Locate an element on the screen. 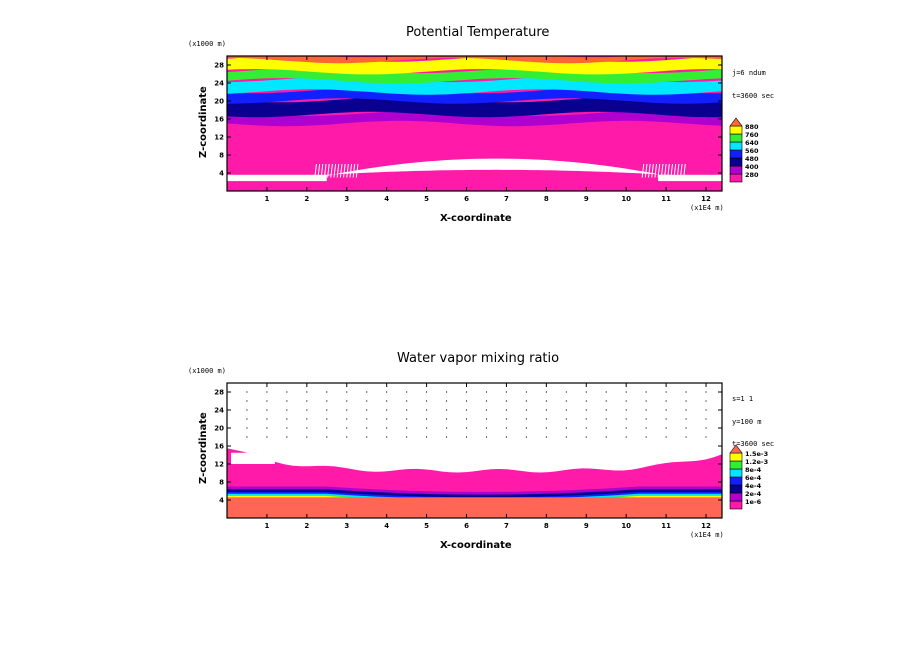  legend-label: 8e-4 is located at coordinates (753, 470).